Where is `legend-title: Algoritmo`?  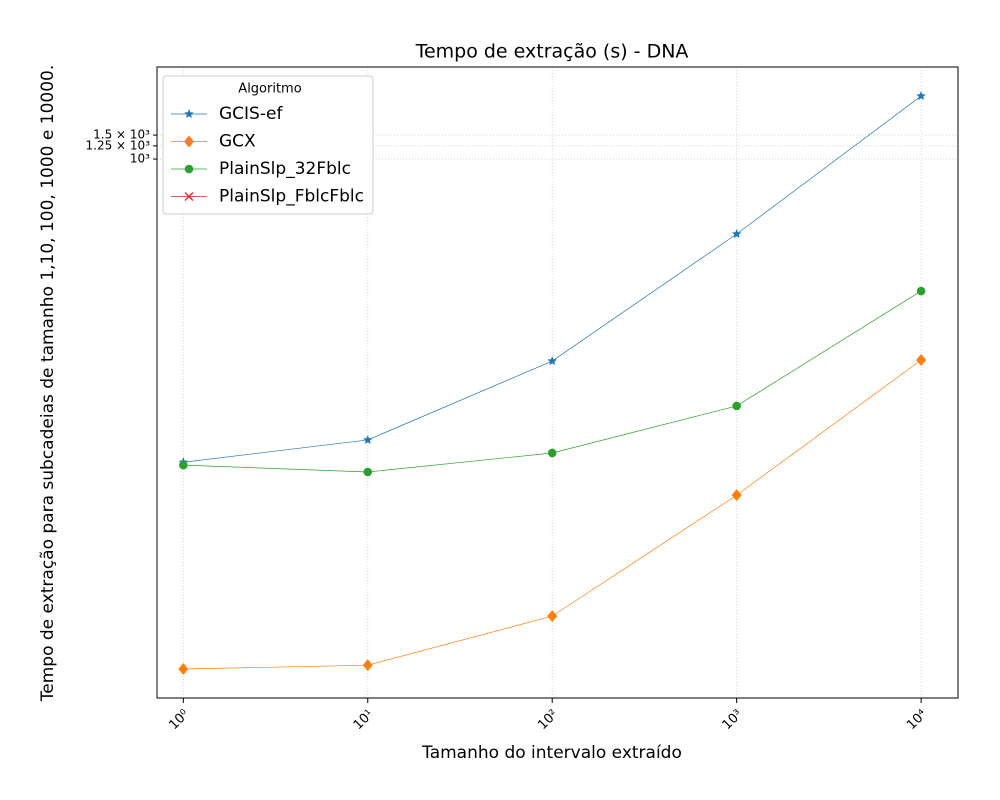
legend-title: Algoritmo is located at coordinates (269, 89).